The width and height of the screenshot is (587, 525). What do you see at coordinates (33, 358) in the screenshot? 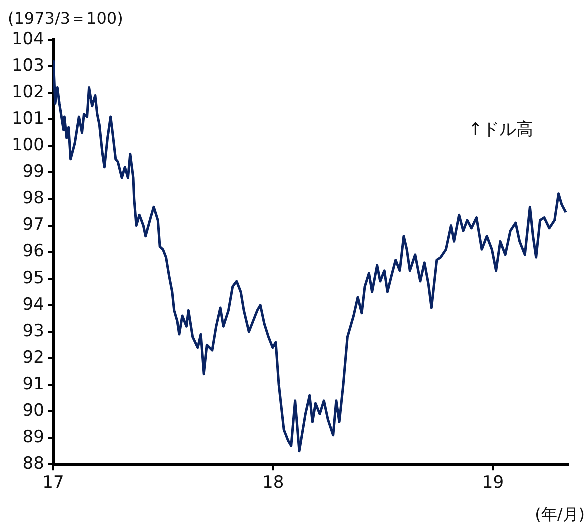
I see `y-tick-label: 92` at bounding box center [33, 358].